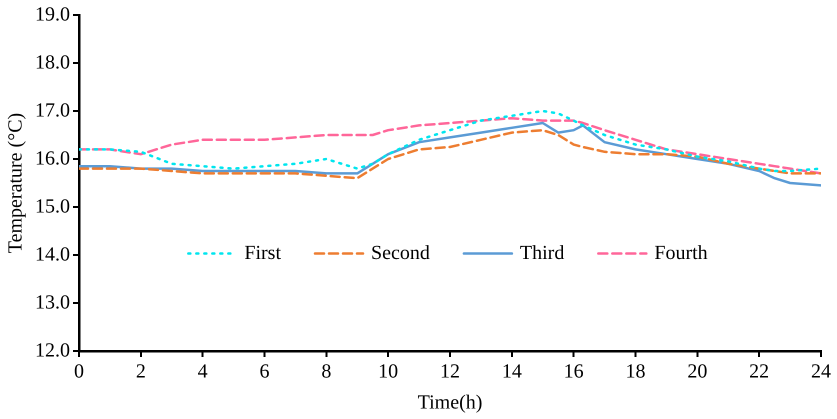 The image size is (837, 419). What do you see at coordinates (681, 253) in the screenshot?
I see `legend-label: Fourth` at bounding box center [681, 253].